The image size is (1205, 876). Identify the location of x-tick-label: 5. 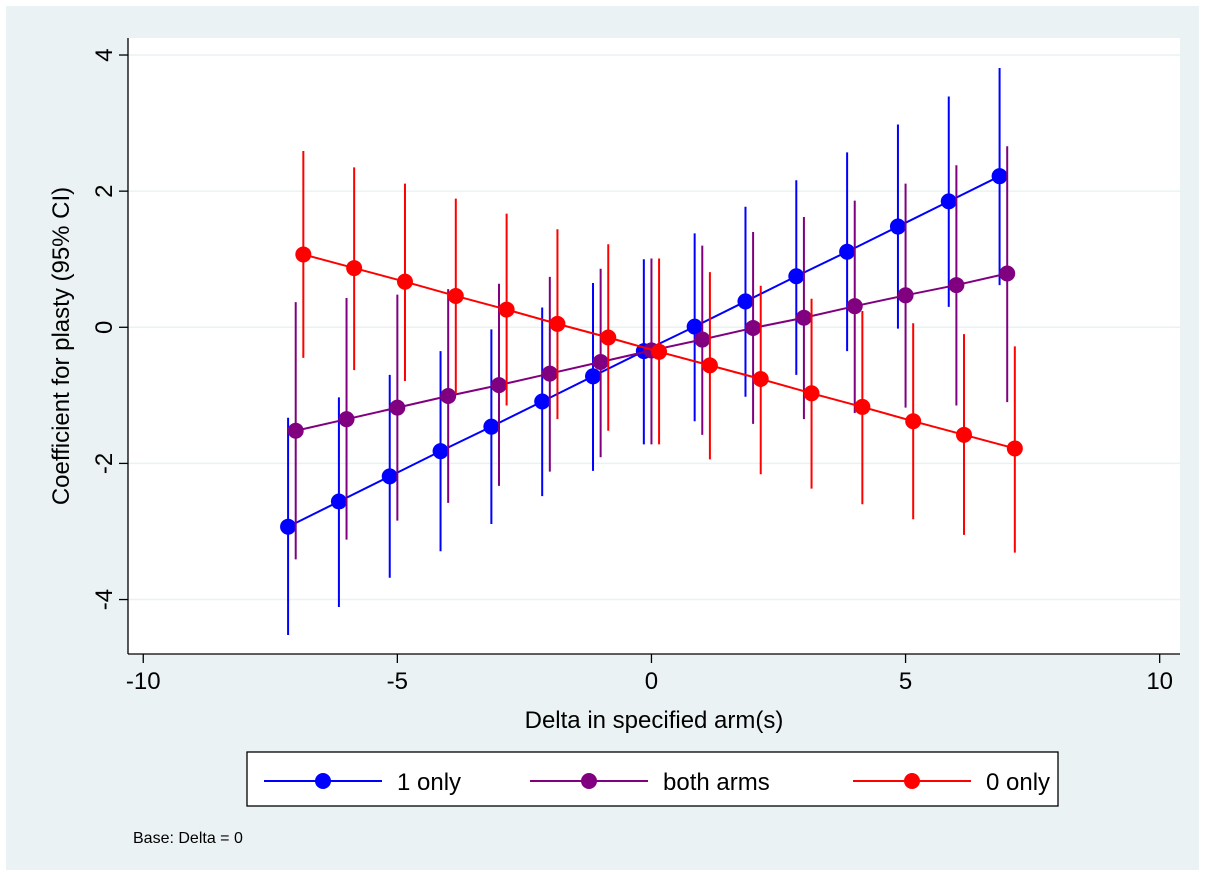
(905, 681).